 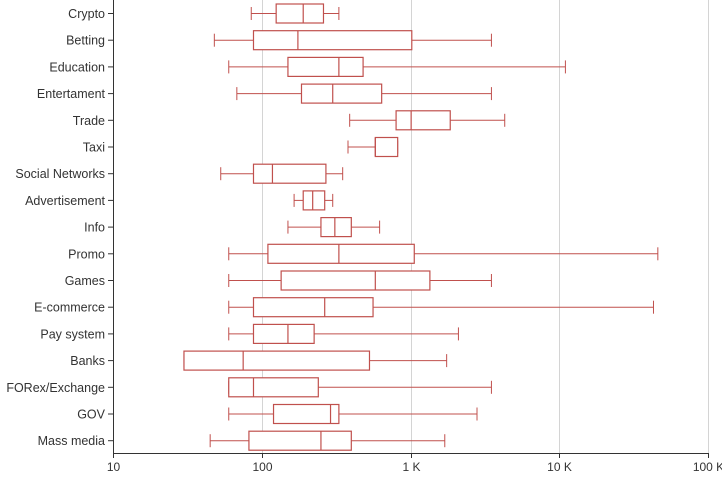 What do you see at coordinates (91, 415) in the screenshot?
I see `category-label: GOV` at bounding box center [91, 415].